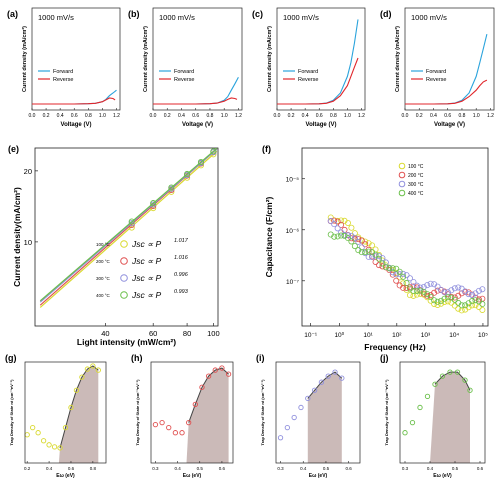 This screenshot has width=500, height=478. I want to click on y-tick-label: 20, so click(28, 171).